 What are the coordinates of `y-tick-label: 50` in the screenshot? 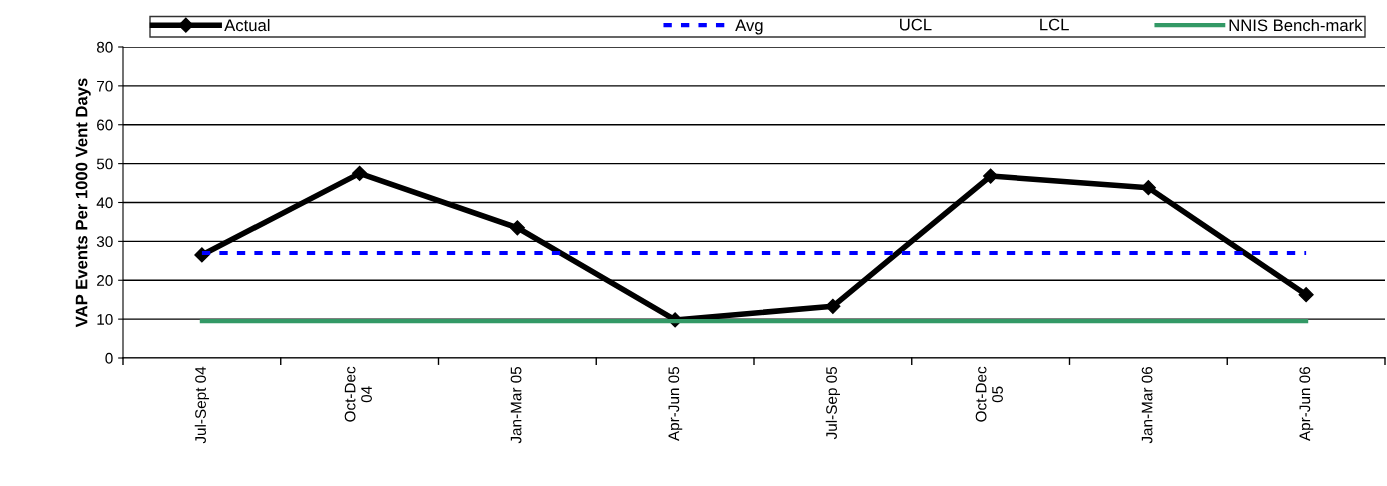 It's located at (104, 164).